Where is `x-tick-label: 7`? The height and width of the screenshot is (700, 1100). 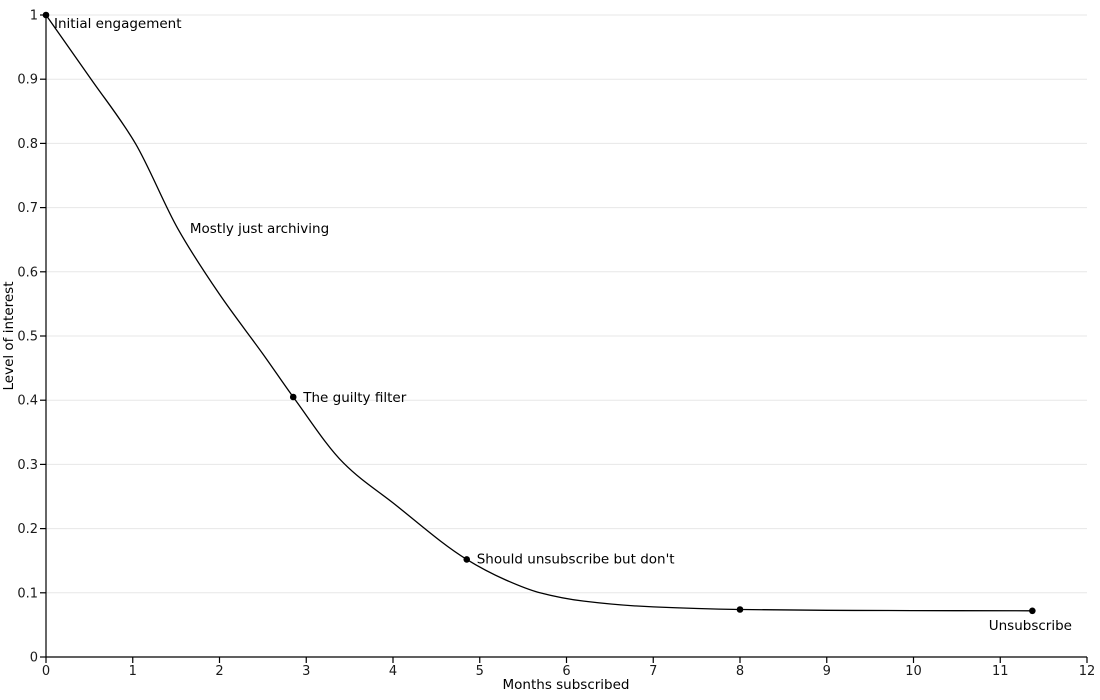 x-tick-label: 7 is located at coordinates (653, 671).